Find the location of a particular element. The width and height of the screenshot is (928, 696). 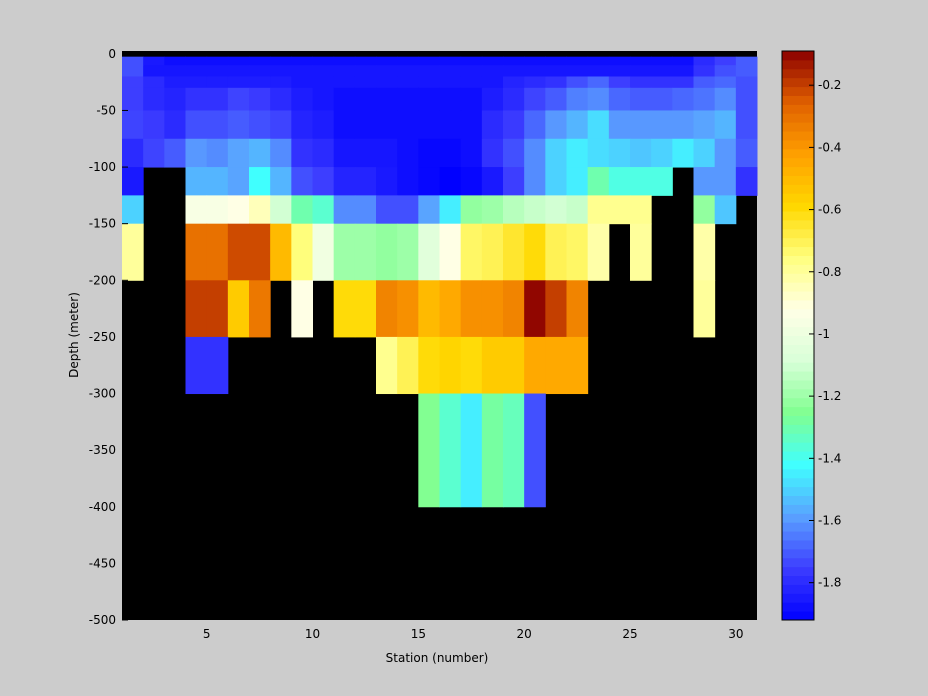

colorbar-tick-label: -1.8 is located at coordinates (829, 583).